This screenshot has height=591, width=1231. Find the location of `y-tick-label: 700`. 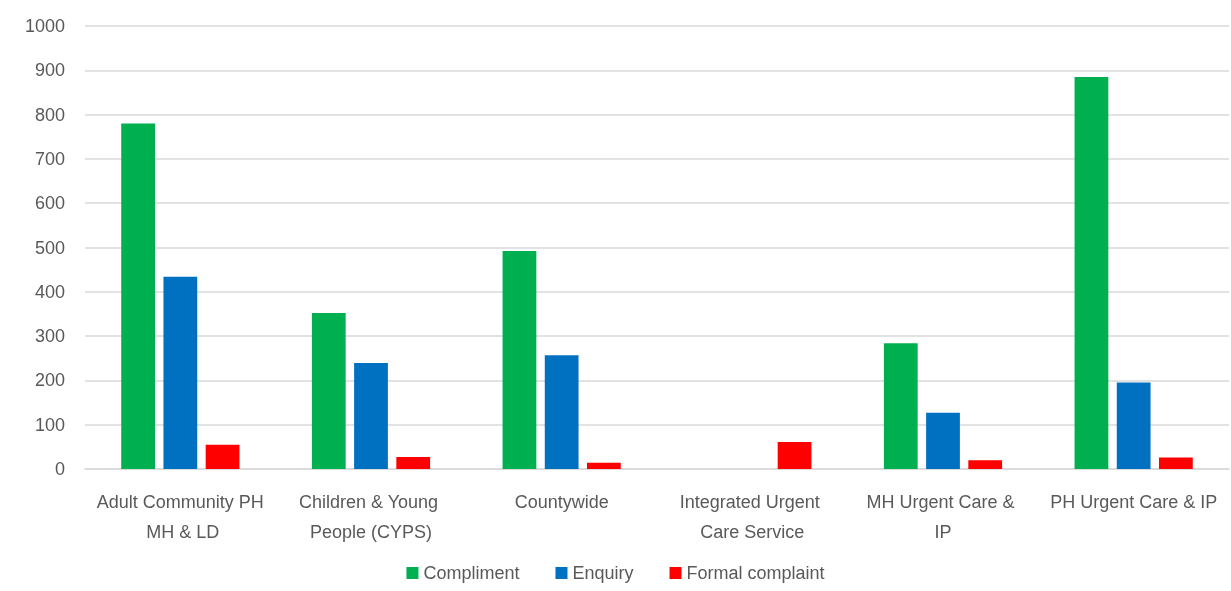

y-tick-label: 700 is located at coordinates (49, 158).